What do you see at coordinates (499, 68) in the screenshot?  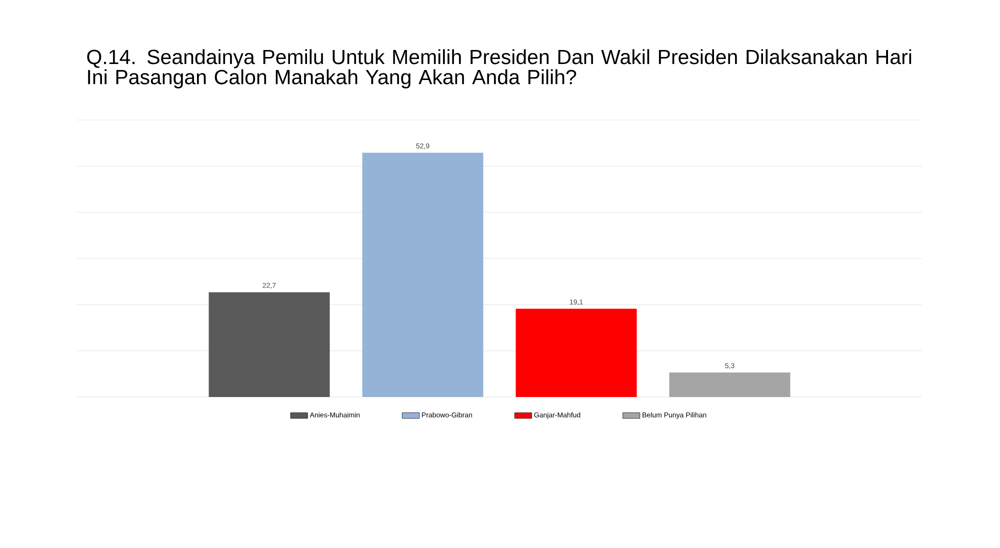 I see `chart-title: Q.14. Seandainya Pemilu Untuk Memilih Presiden Dan Wakil Presiden Dilaksanakan Hari Ini Pasangan Calon Manakah Yang Akan Anda Pilih?` at bounding box center [499, 68].